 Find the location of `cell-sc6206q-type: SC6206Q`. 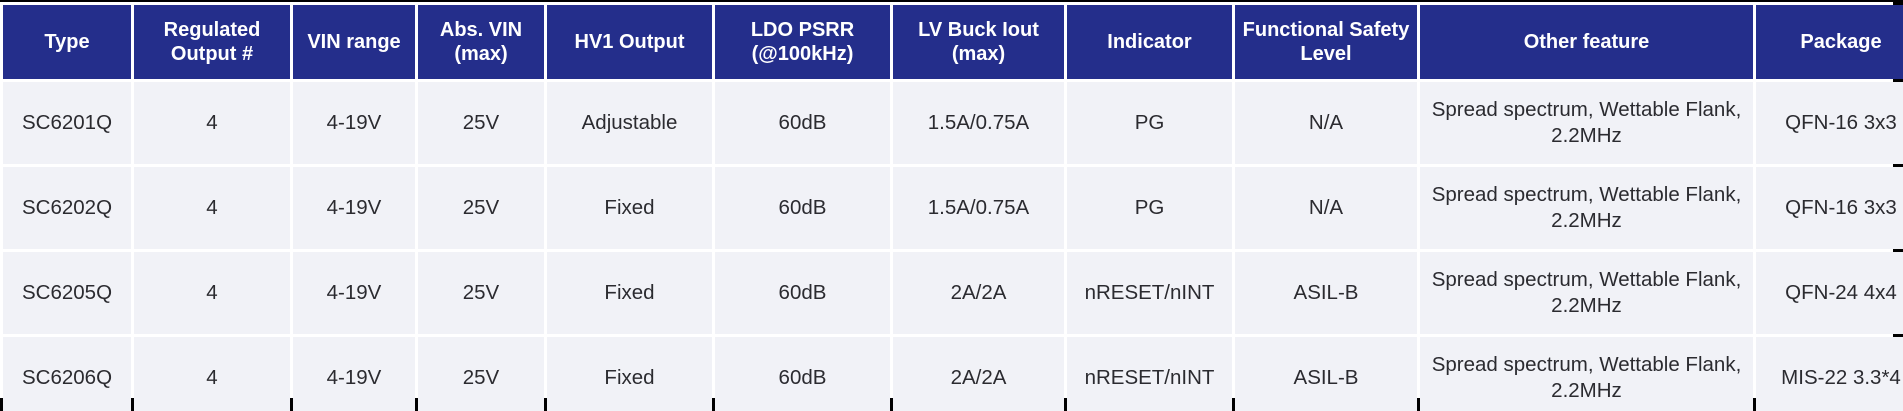

cell-sc6206q-type: SC6206Q is located at coordinates (67, 374).